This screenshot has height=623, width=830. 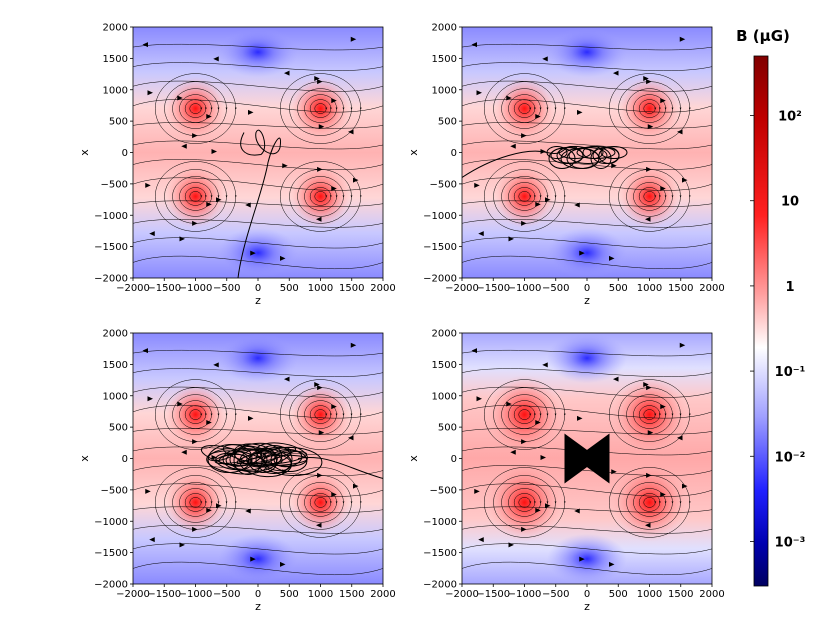 What do you see at coordinates (444, 365) in the screenshot?
I see `y-tick-label: 1500` at bounding box center [444, 365].